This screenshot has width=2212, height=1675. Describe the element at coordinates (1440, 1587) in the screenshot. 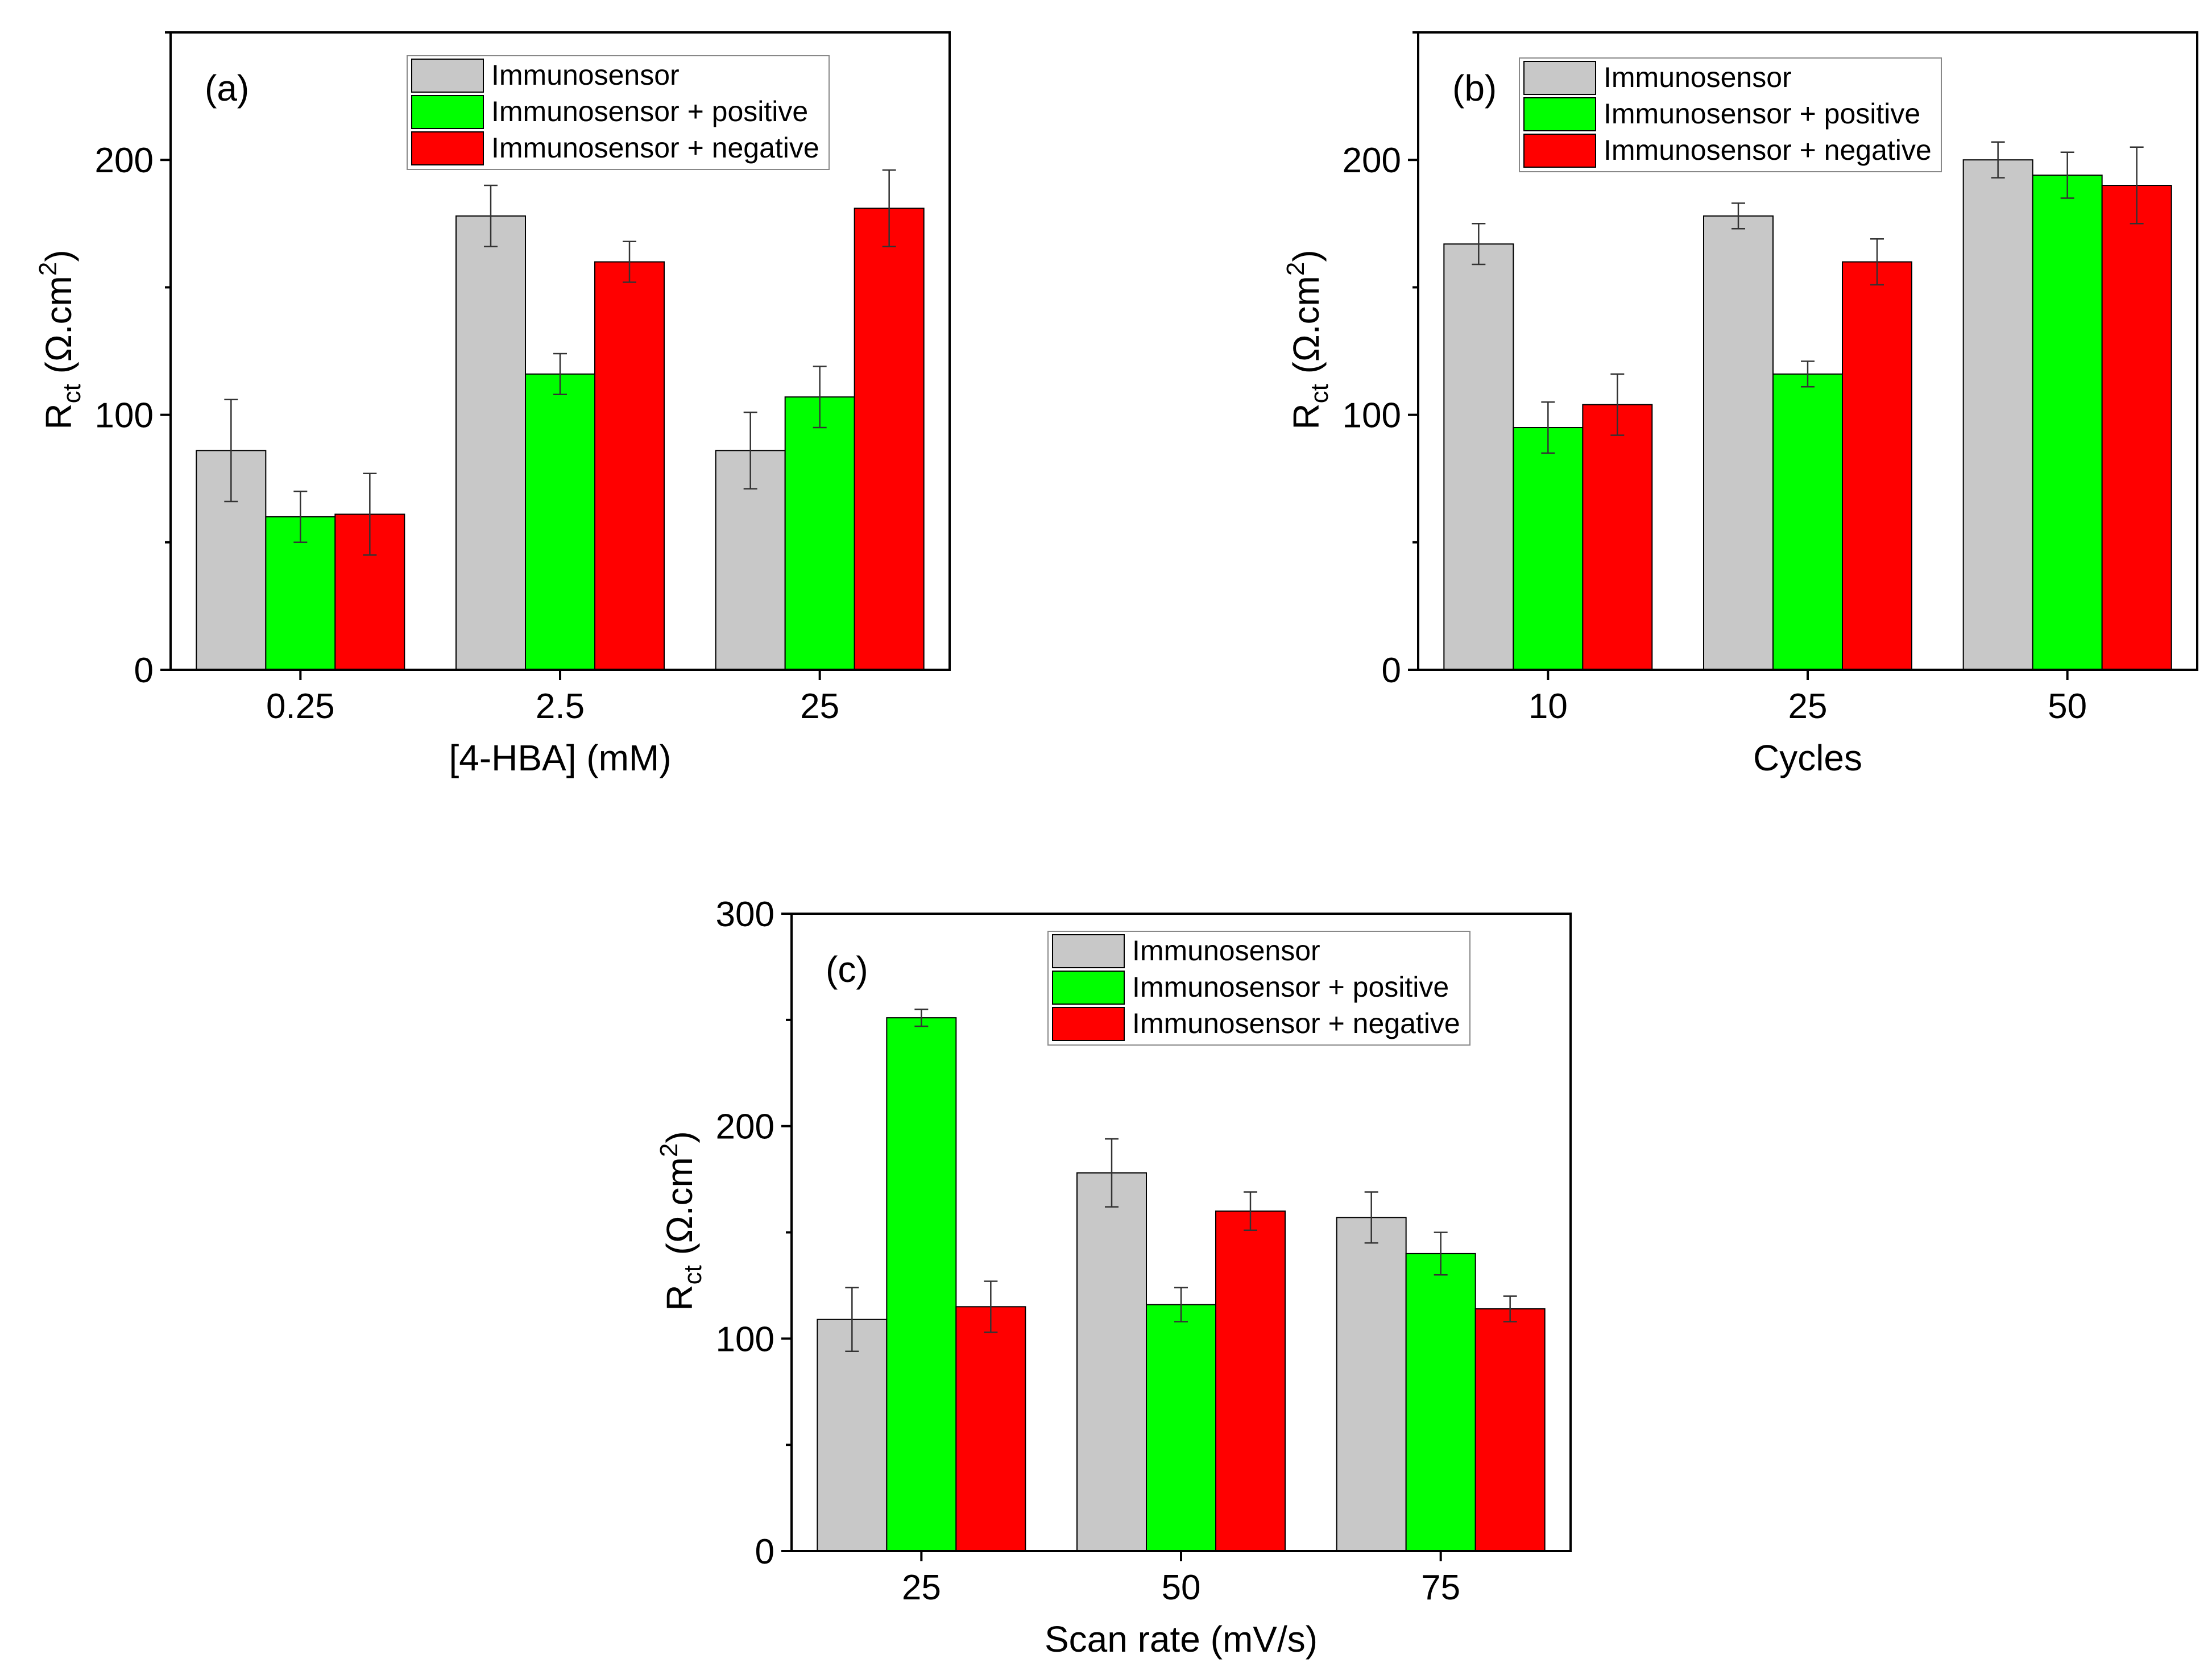

I see `x-tick-label: 75` at that location.